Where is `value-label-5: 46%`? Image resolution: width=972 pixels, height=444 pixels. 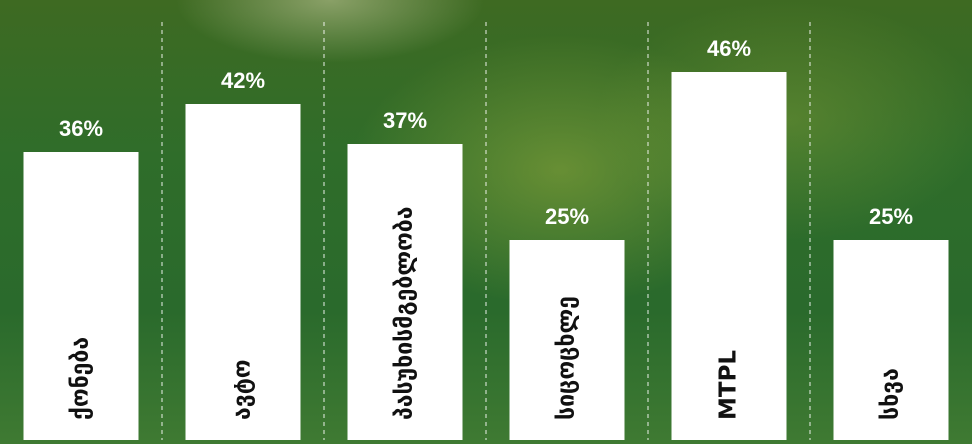 value-label-5: 46% is located at coordinates (729, 48).